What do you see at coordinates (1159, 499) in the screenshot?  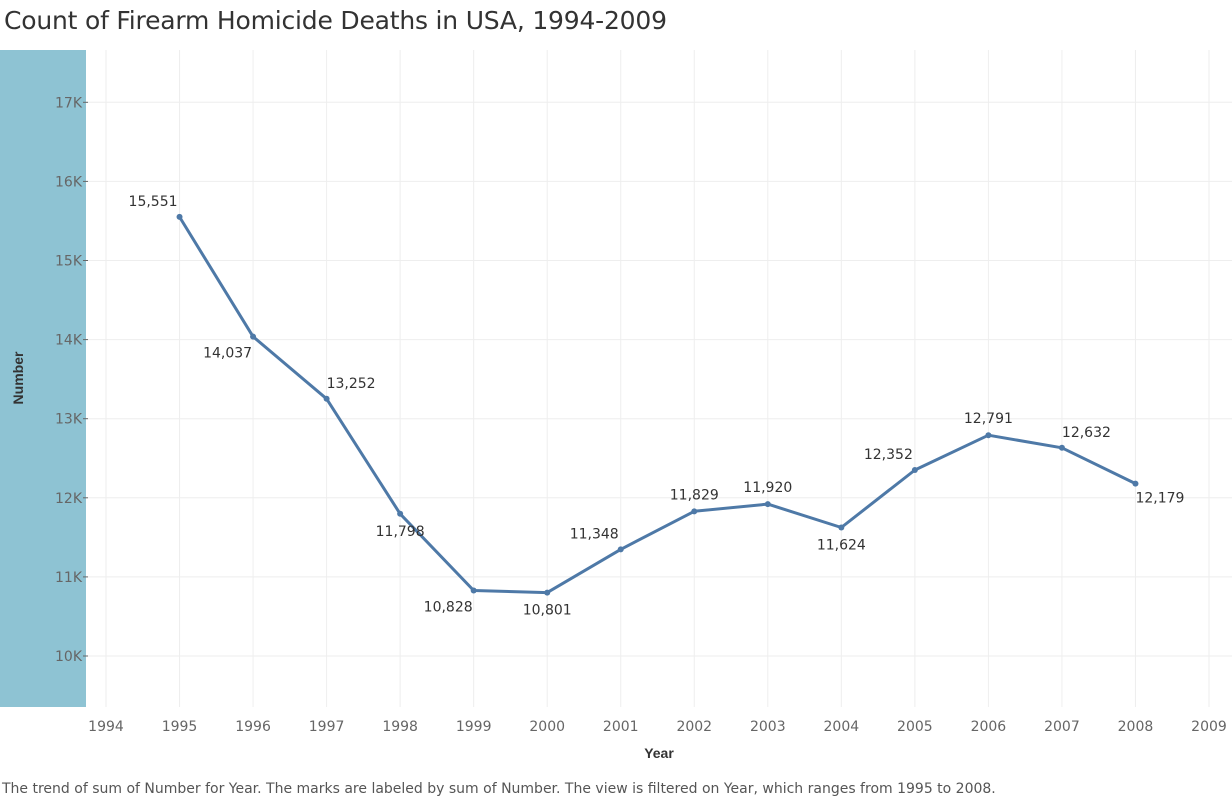 I see `data-label-2008: 12,179` at bounding box center [1159, 499].